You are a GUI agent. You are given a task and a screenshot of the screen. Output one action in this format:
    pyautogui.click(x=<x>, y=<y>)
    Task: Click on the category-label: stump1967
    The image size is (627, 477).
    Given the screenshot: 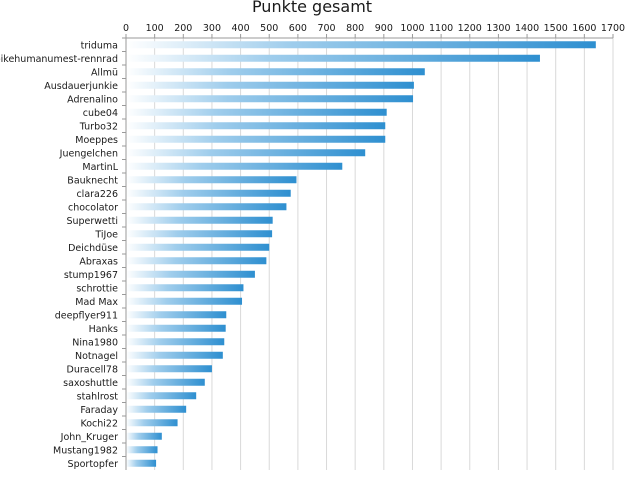 What is the action you would take?
    pyautogui.click(x=91, y=275)
    